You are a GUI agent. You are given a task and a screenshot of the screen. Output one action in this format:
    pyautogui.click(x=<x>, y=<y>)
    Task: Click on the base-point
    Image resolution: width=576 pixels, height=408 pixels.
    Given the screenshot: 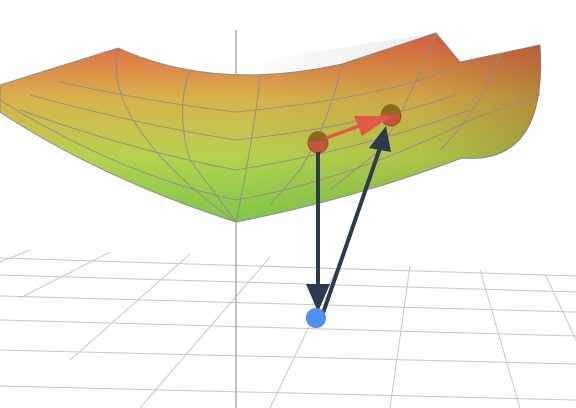 What is the action you would take?
    pyautogui.click(x=316, y=318)
    